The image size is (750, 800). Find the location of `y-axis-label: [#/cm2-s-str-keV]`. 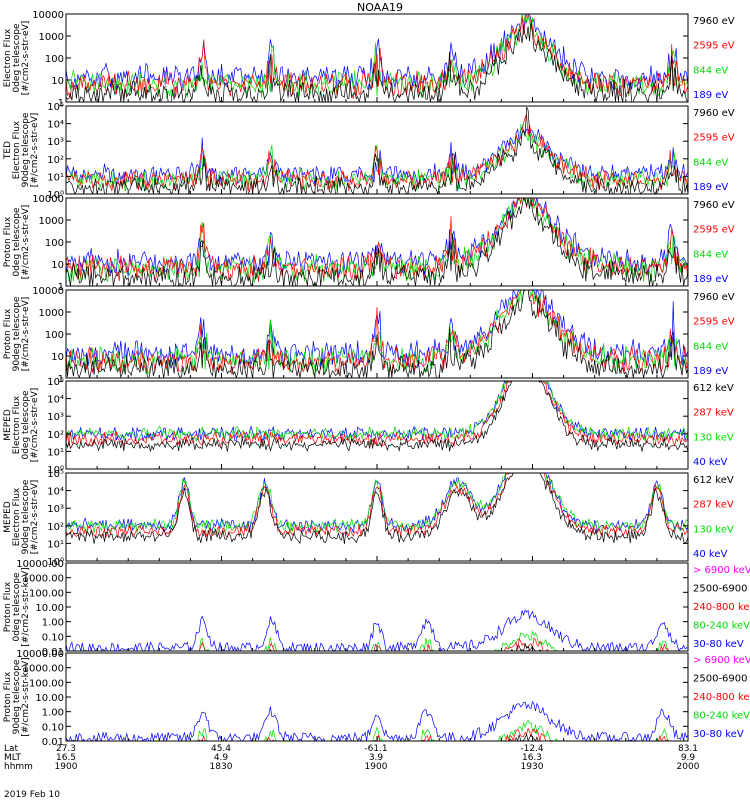

y-axis-label: [#/cm2-s-str-keV] is located at coordinates (26, 696).